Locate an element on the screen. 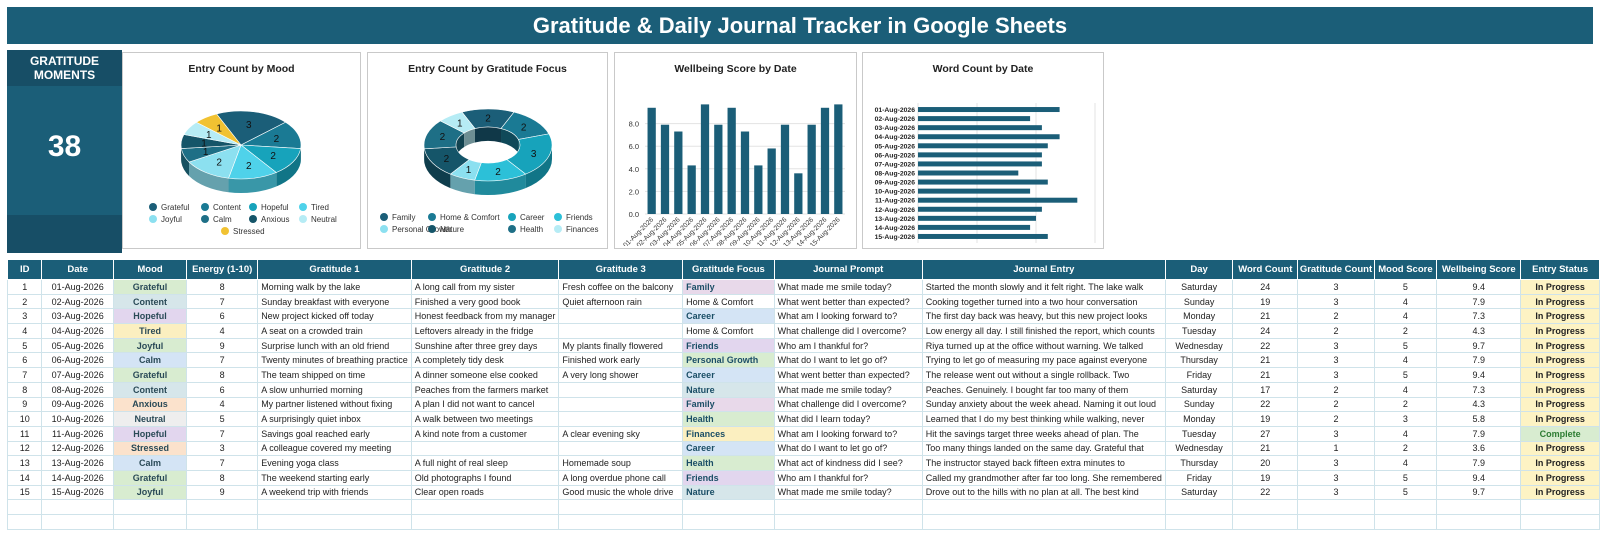 Image resolution: width=1600 pixels, height=543 pixels. cell-gratitude-1: My partner listened without fixing is located at coordinates (334, 404).